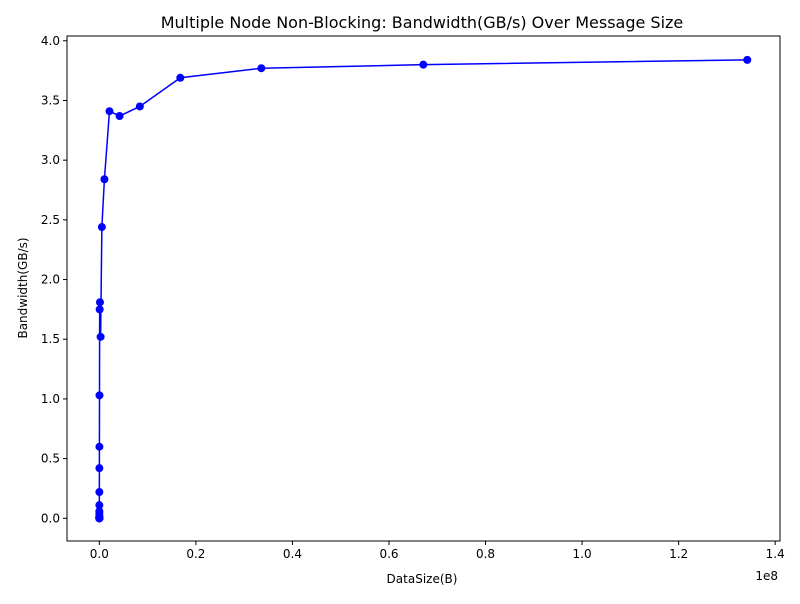  I want to click on x-tick-label: 0.8, so click(485, 554).